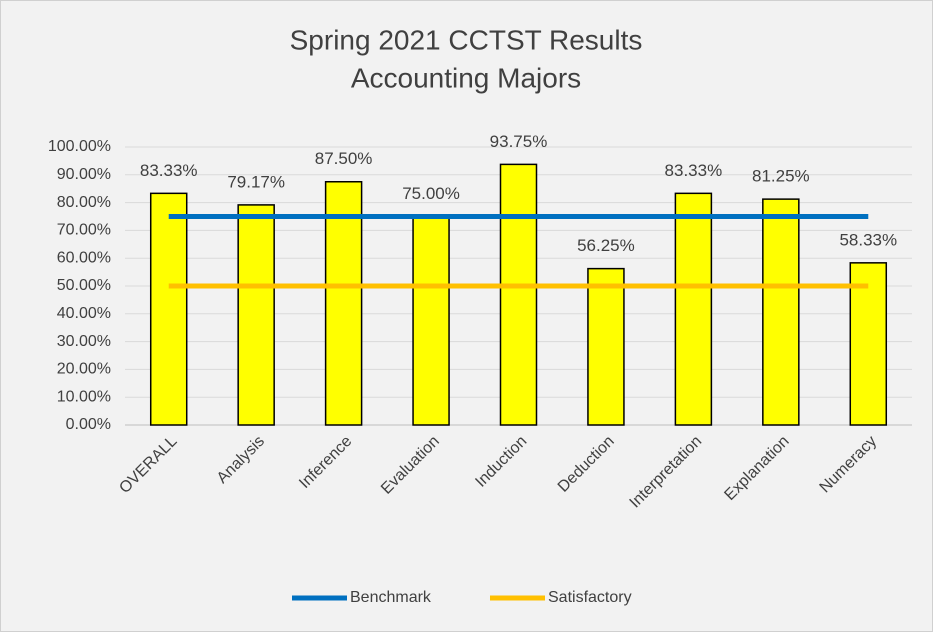 This screenshot has height=632, width=933. What do you see at coordinates (84, 369) in the screenshot?
I see `y-tick-label: 20.00%` at bounding box center [84, 369].